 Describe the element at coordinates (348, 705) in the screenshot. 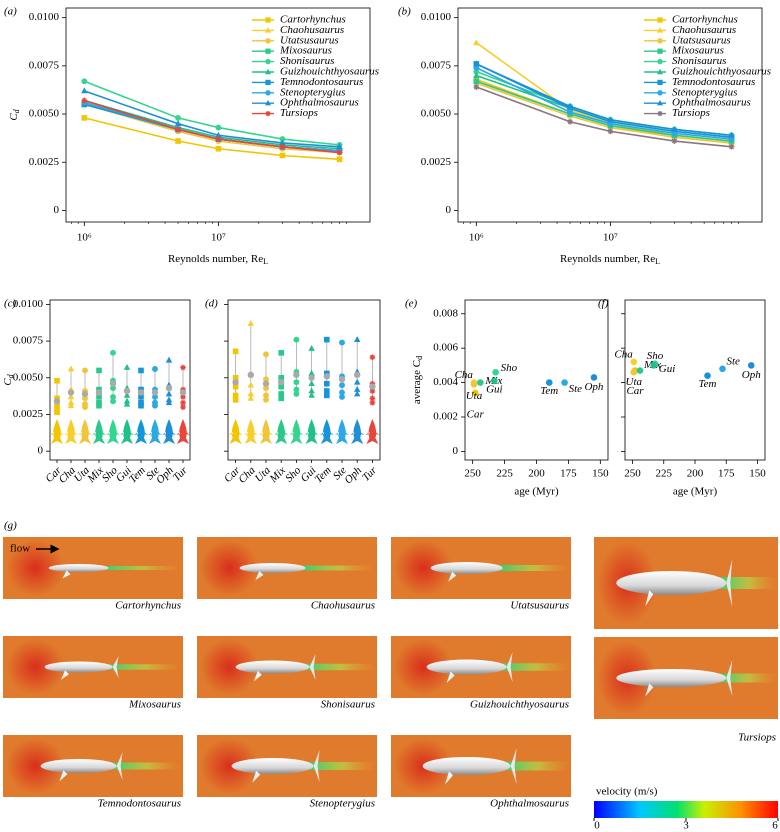

I see `species-label: Shonisaurus` at that location.